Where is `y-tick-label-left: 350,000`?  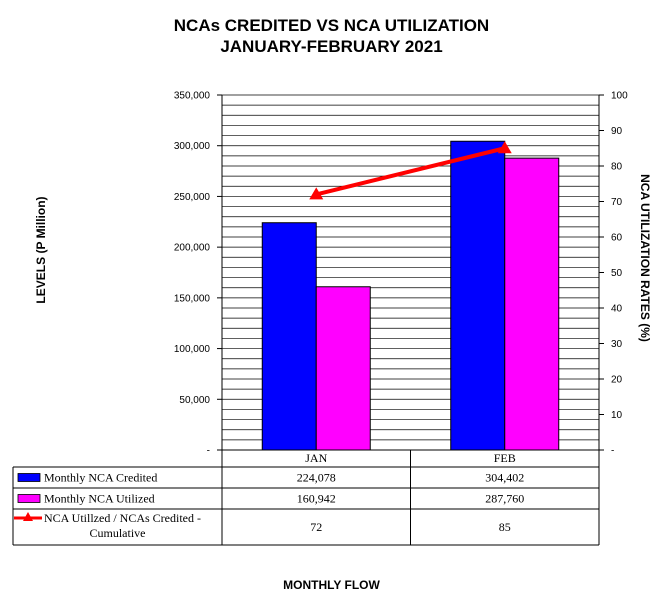 y-tick-label-left: 350,000 is located at coordinates (192, 96).